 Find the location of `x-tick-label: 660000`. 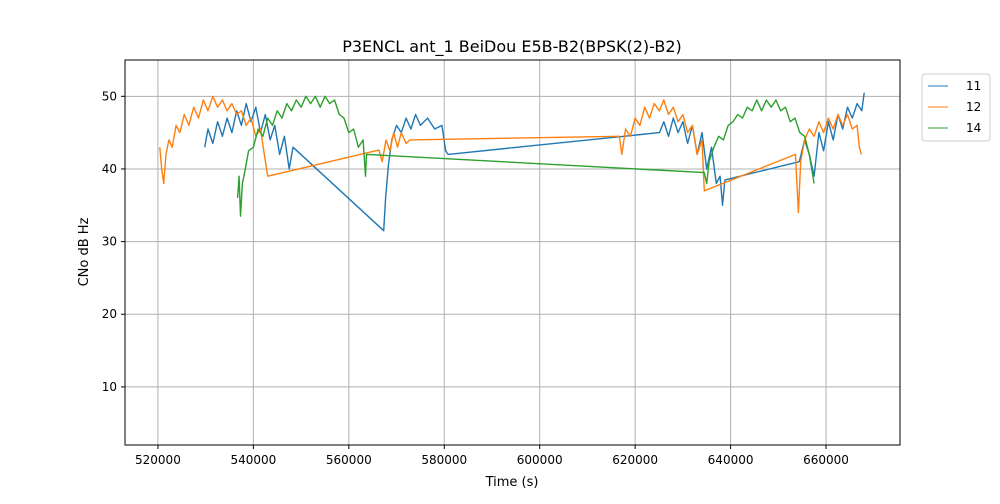

x-tick-label: 660000 is located at coordinates (826, 460).